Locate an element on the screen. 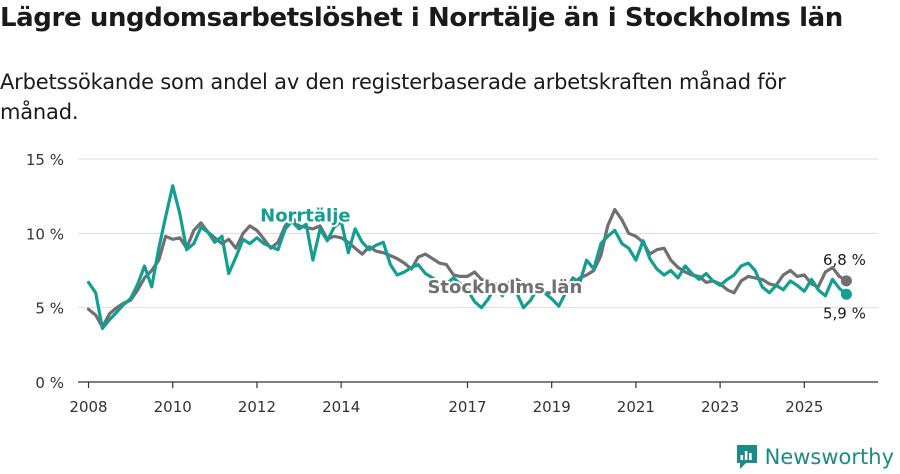 This screenshot has height=474, width=900. x-tick-label: 2017 is located at coordinates (467, 407).